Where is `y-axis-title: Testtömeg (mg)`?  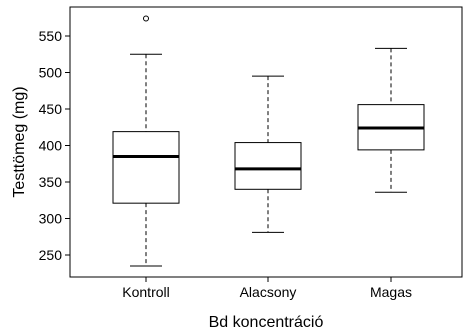 y-axis-title: Testtömeg (mg) is located at coordinates (19, 141).